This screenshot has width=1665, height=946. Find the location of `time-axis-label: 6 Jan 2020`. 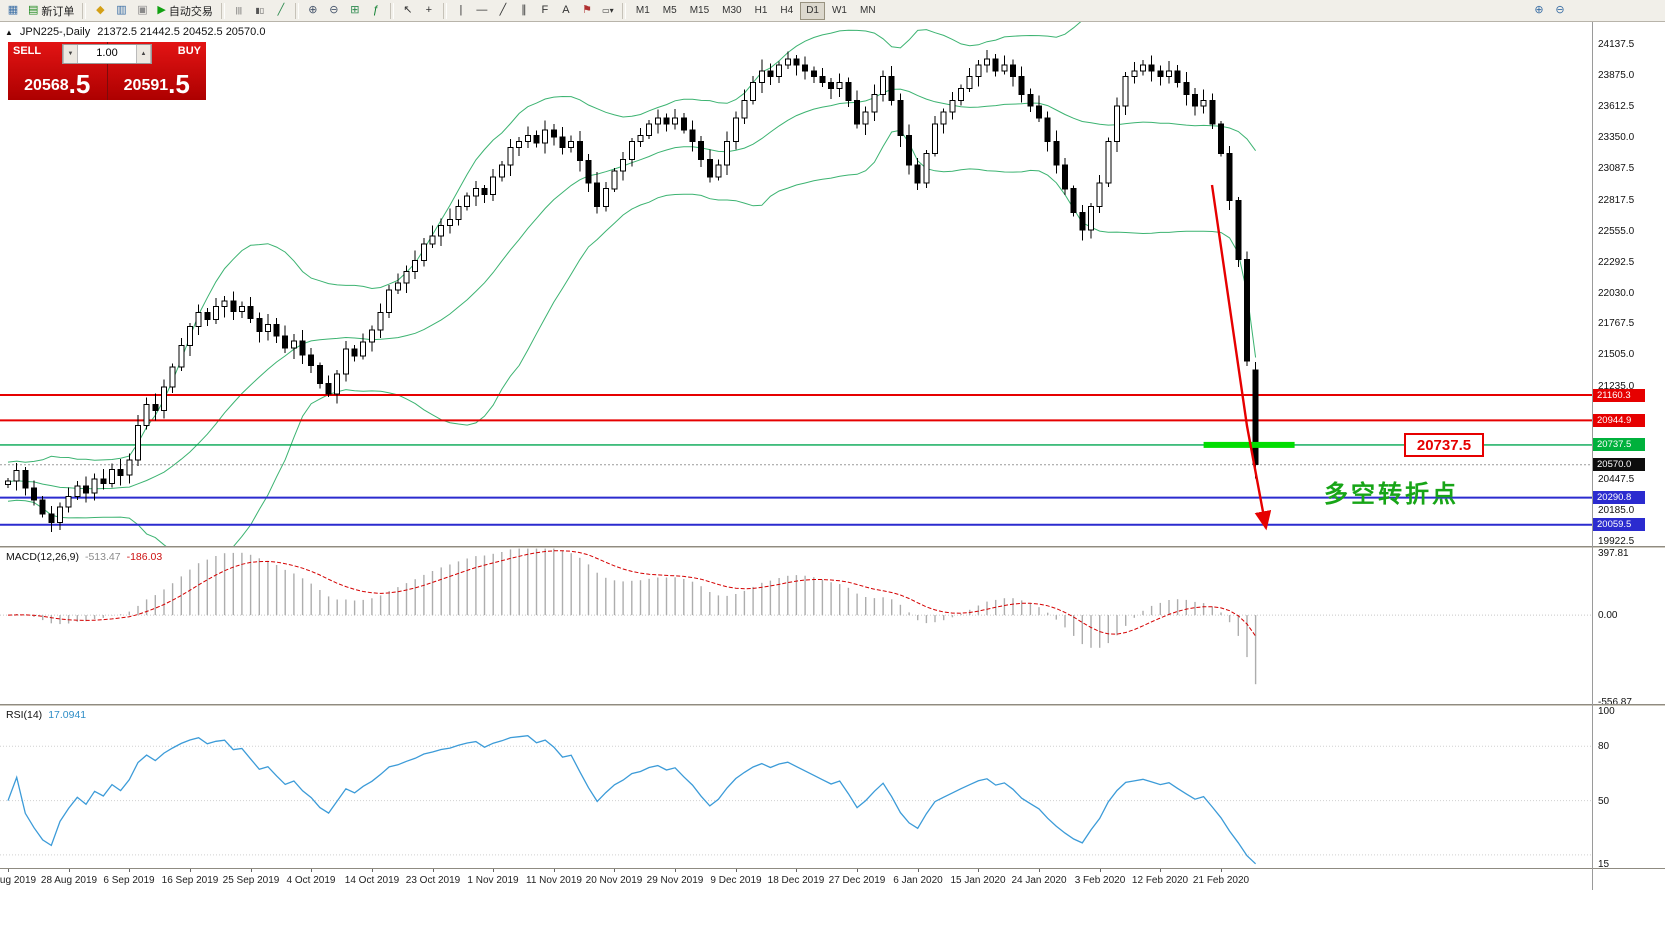

time-axis-label: 6 Jan 2020 is located at coordinates (918, 880).